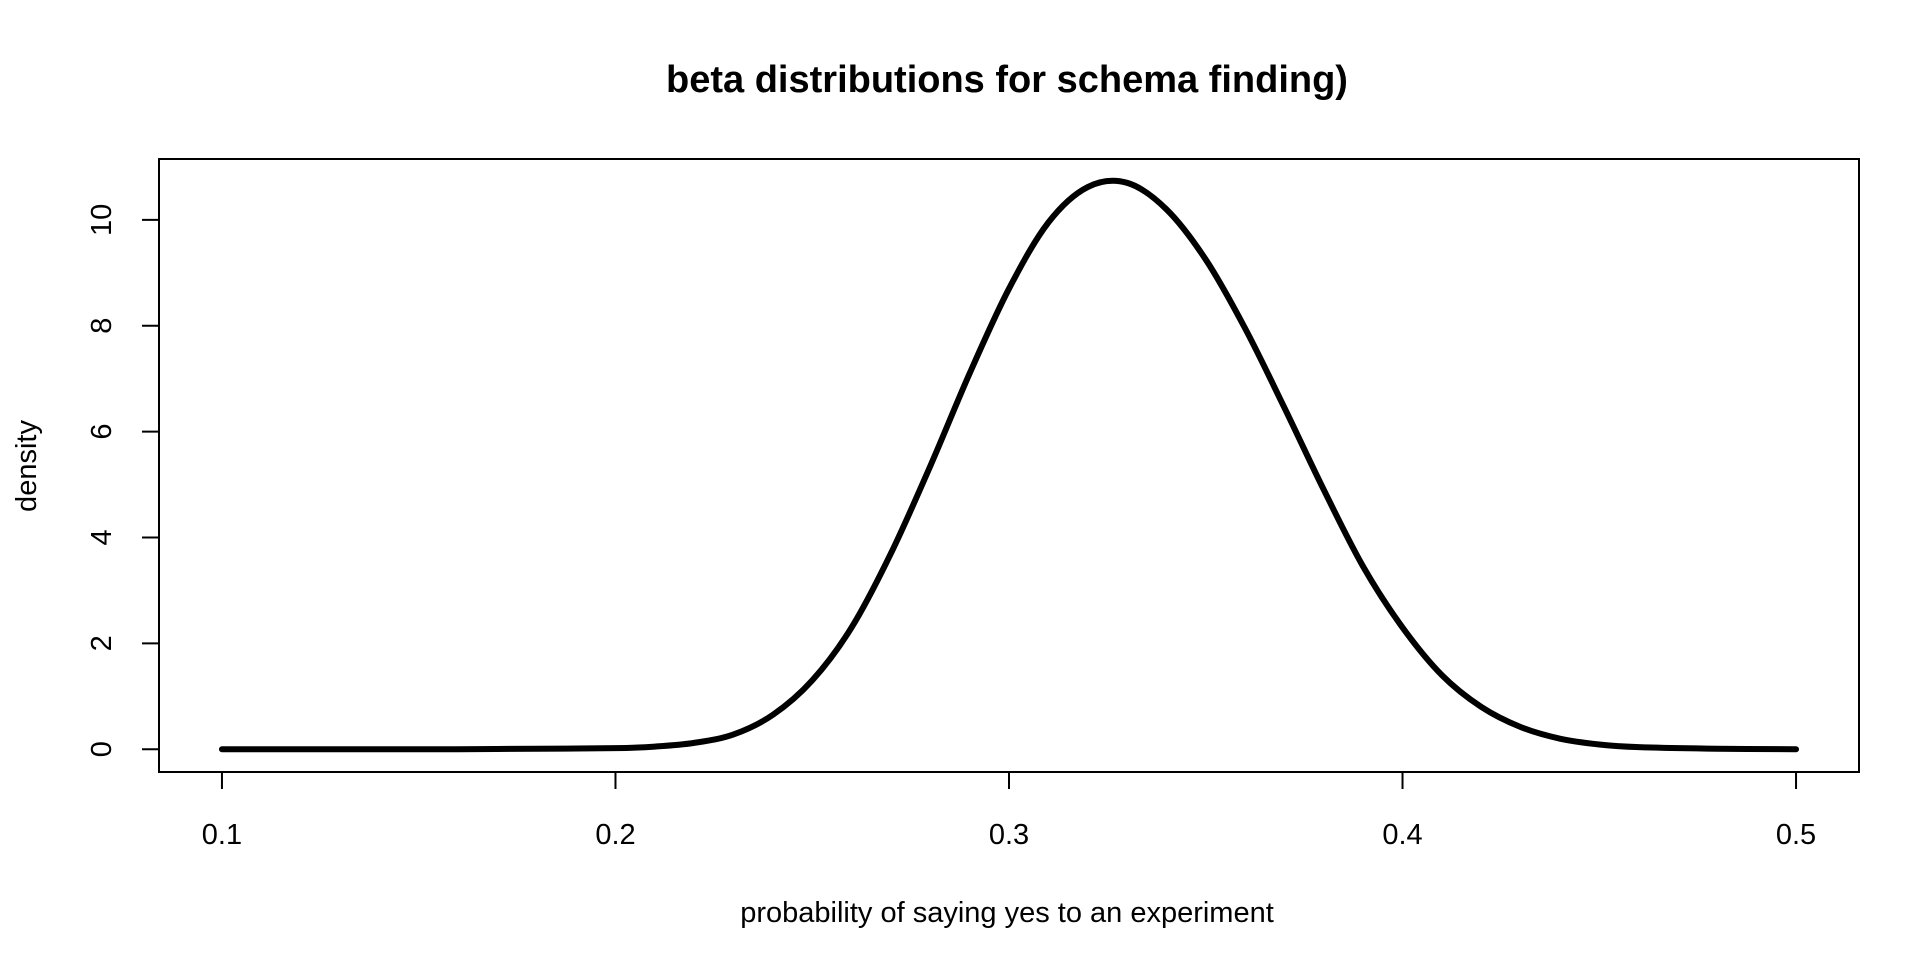 The height and width of the screenshot is (960, 1920). Describe the element at coordinates (123, 480) in the screenshot. I see `y-axis: 0 2 4 6 8 10` at that location.